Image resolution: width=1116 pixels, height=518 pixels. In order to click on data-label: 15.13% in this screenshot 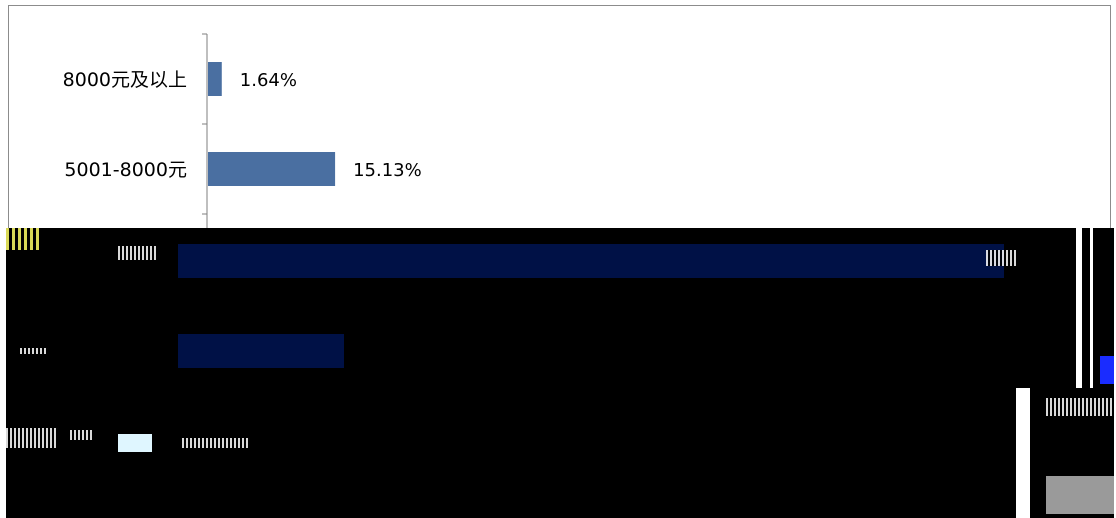, I will do `click(387, 170)`.